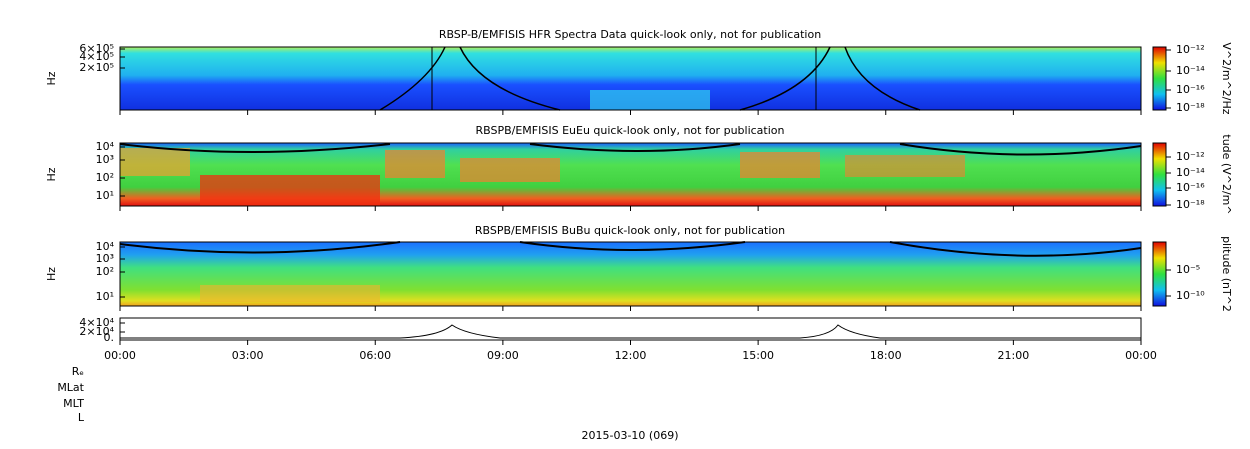 This screenshot has width=1250, height=449. Describe the element at coordinates (96, 331) in the screenshot. I see `y-tick-label: 2×10⁴` at that location.